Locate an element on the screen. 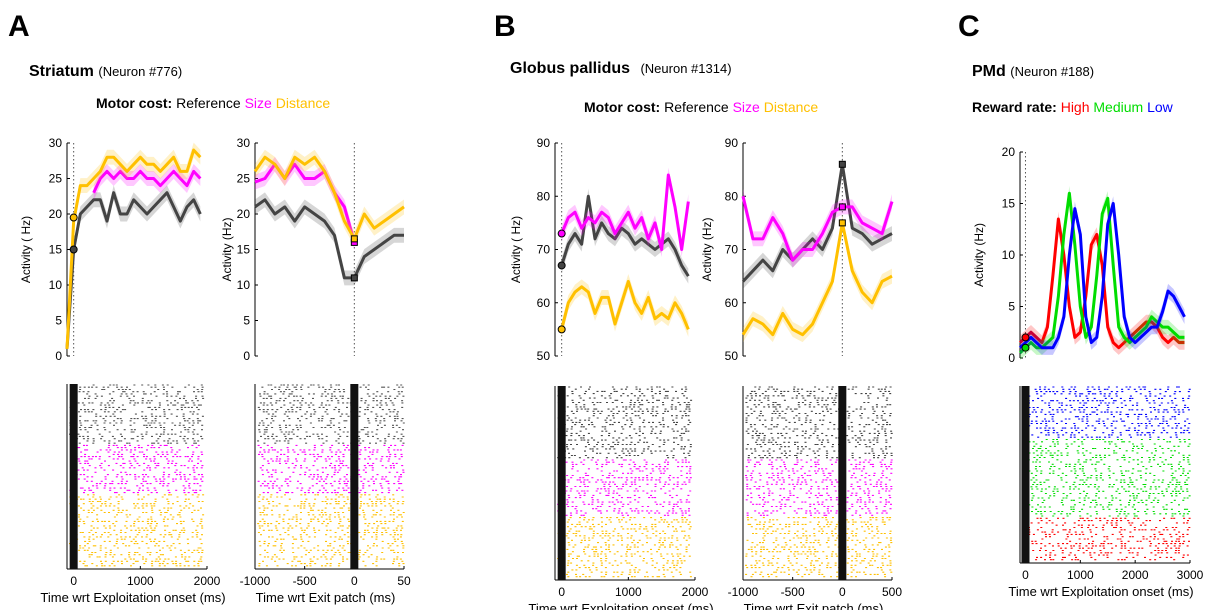 This screenshot has width=1231, height=610. panel-a-title: Striatum (Neuron #776) is located at coordinates (105, 72).